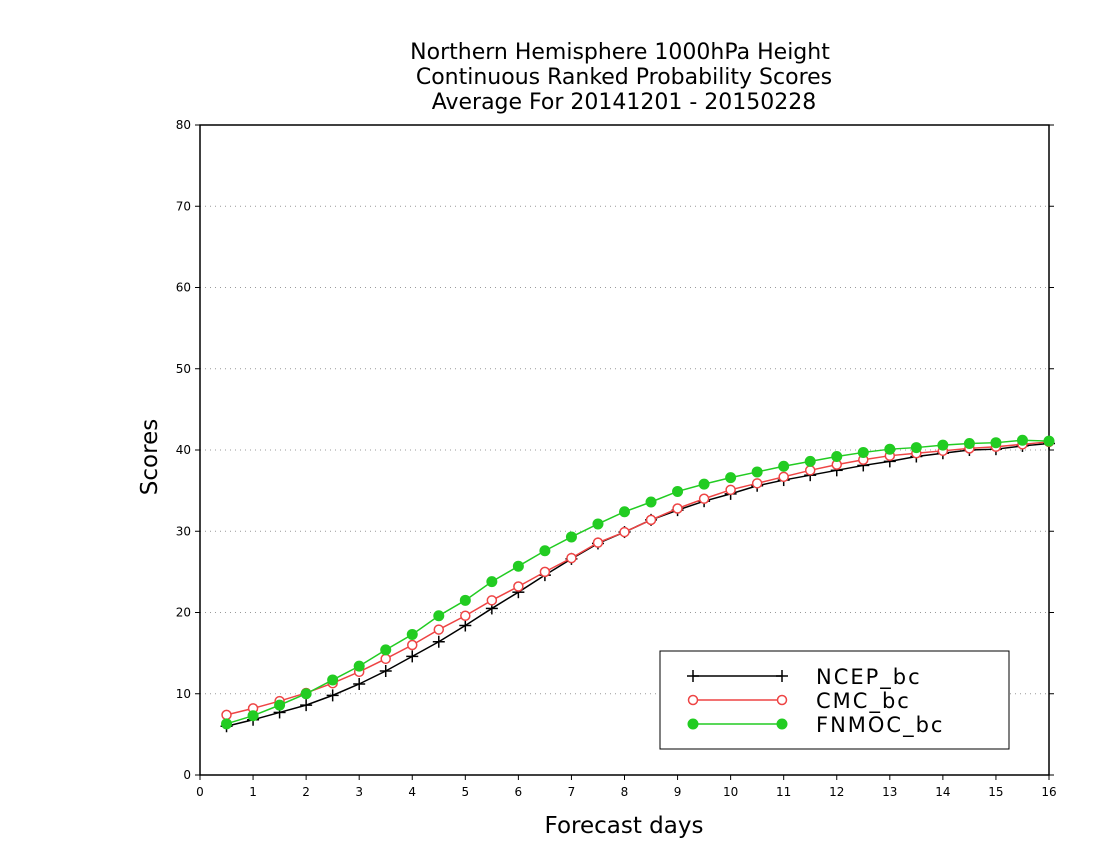 This screenshot has height=850, width=1100. I want to click on y-tick-label: 20, so click(183, 613).